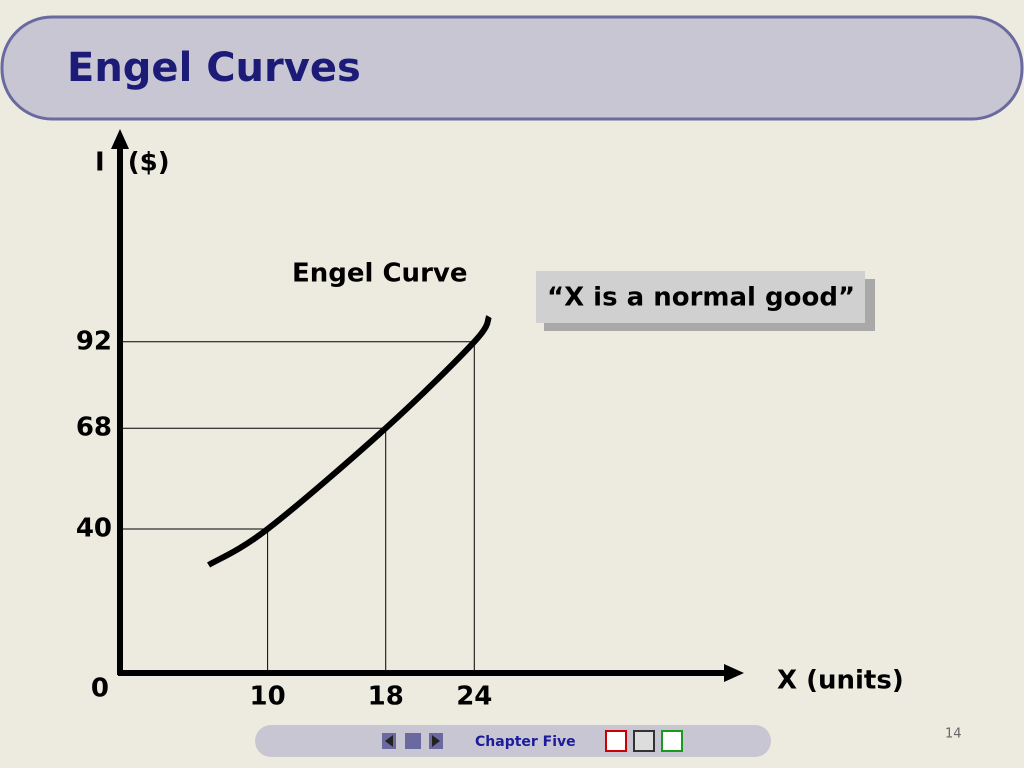 The image size is (1024, 768). I want to click on chapter-label: Chapter Five, so click(525, 742).